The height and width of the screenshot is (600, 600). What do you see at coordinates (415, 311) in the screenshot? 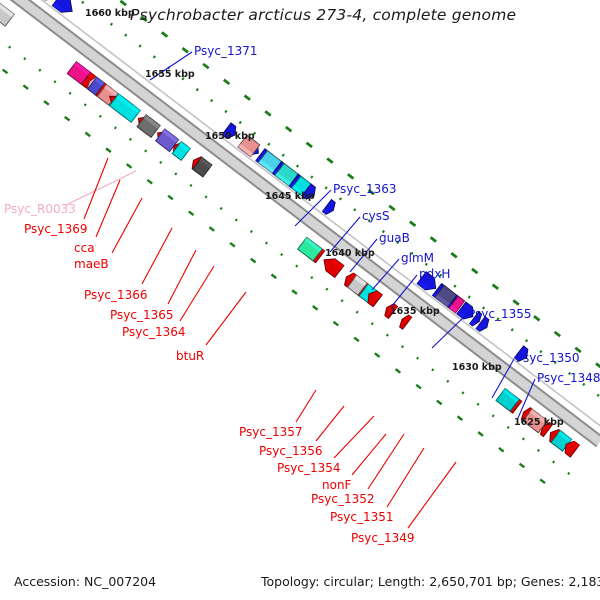
I see `axis-tick-label: 1635 kbp` at bounding box center [415, 311].